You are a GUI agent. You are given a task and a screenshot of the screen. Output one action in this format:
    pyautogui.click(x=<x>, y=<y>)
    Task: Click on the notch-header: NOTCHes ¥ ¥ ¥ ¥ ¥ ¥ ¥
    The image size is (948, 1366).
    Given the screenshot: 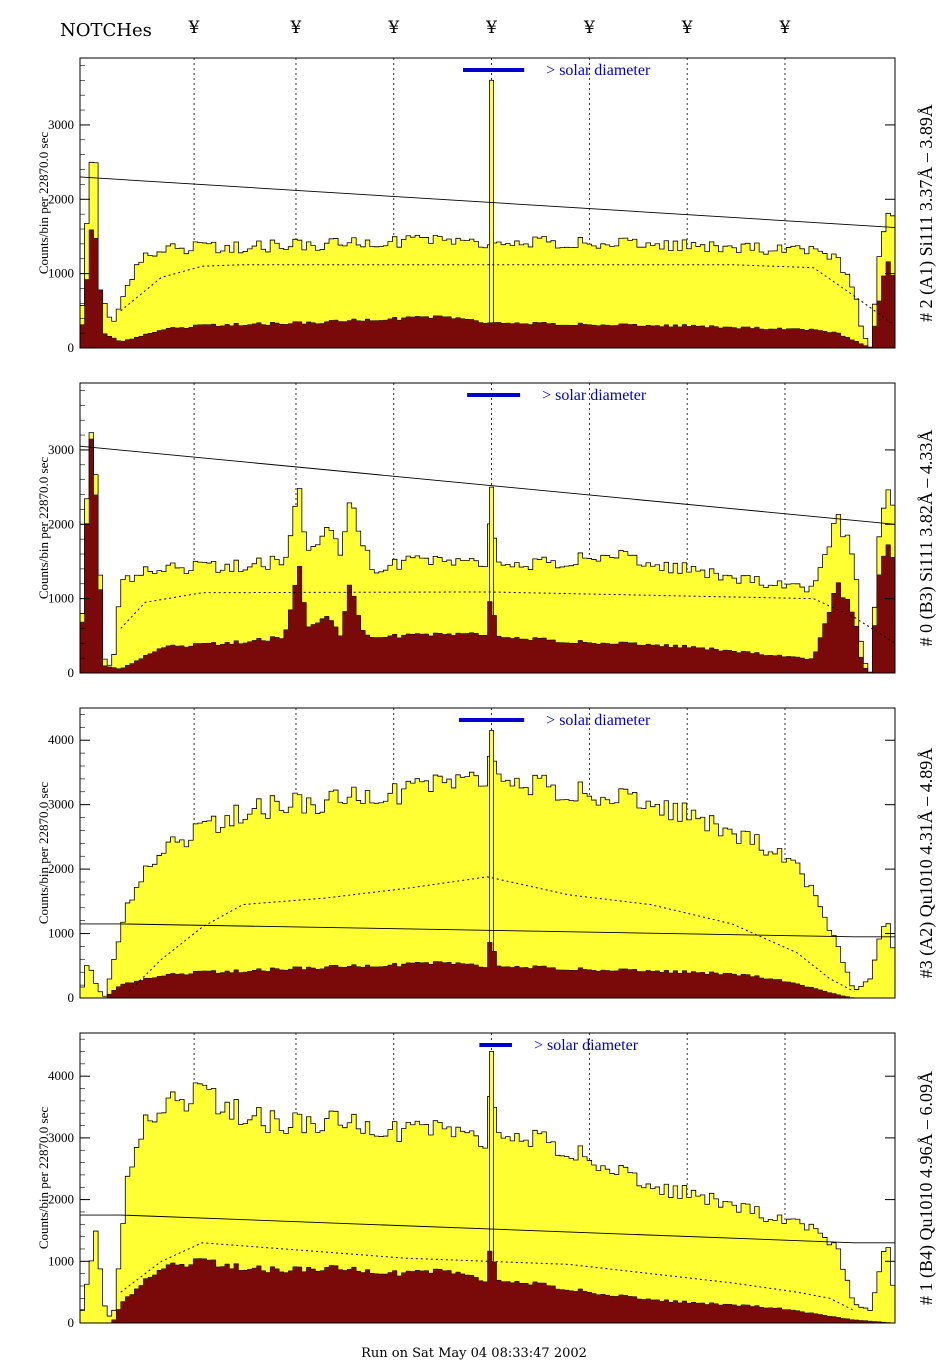 What is the action you would take?
    pyautogui.click(x=474, y=24)
    